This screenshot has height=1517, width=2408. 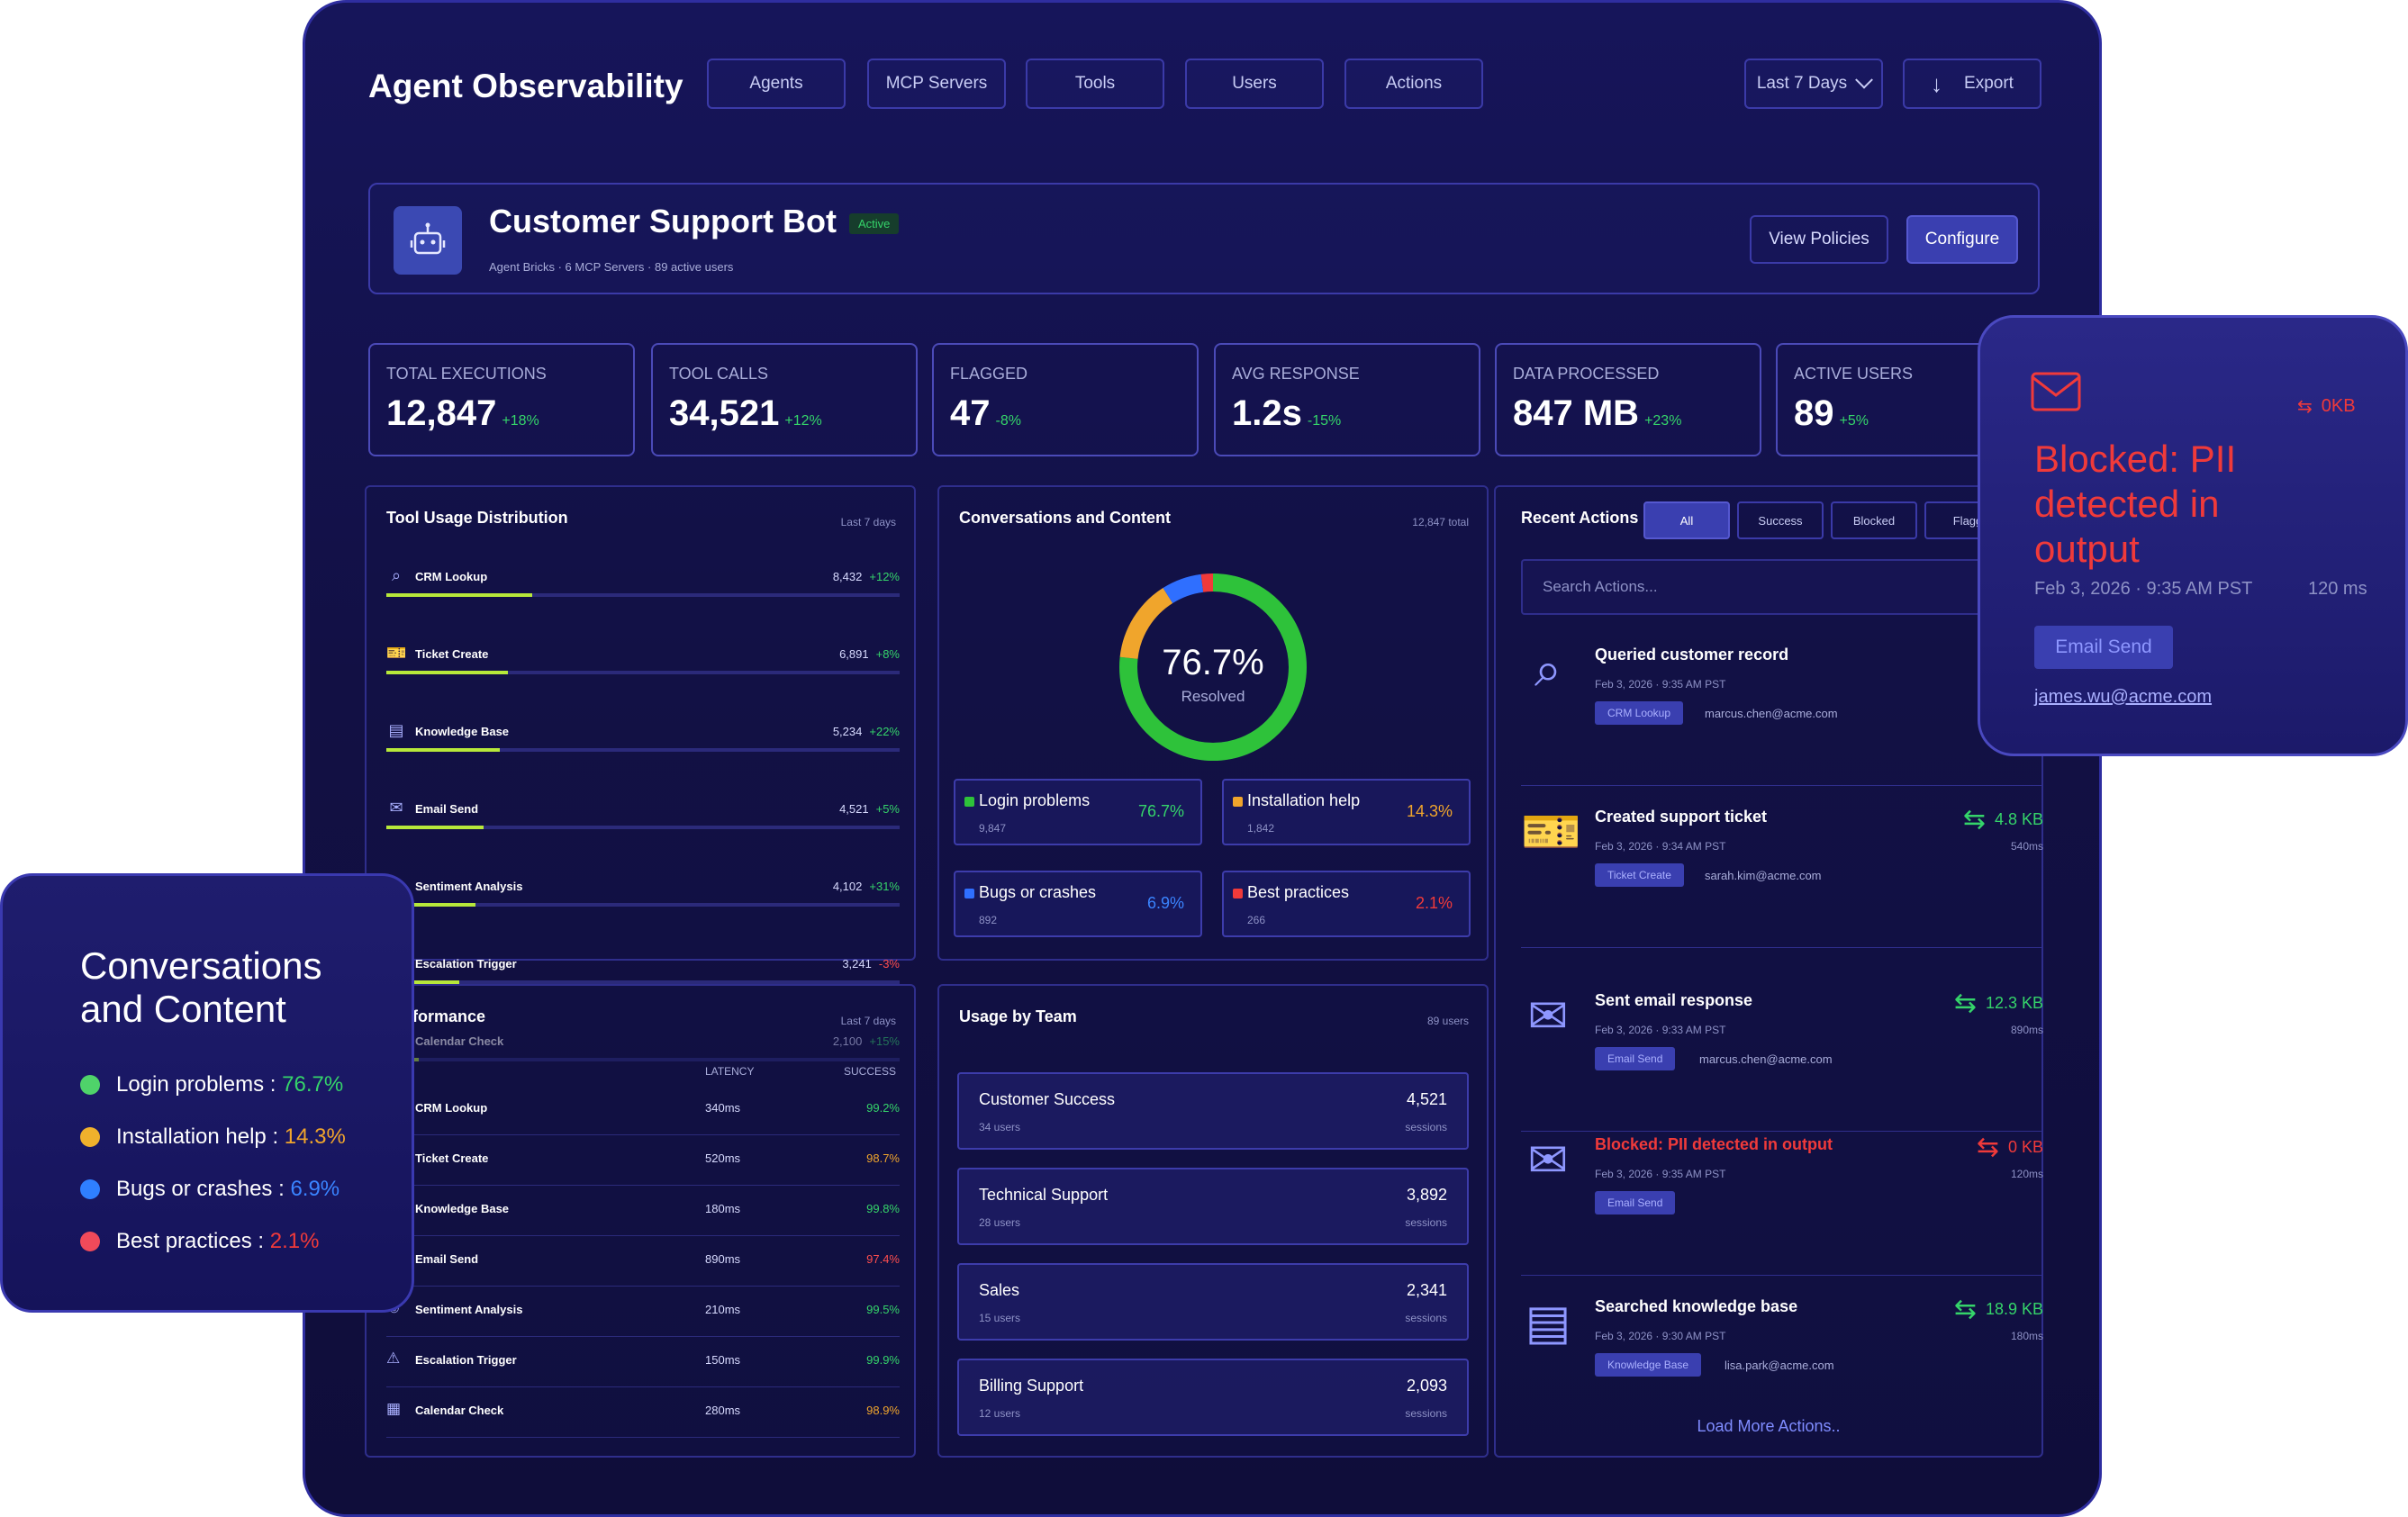 What do you see at coordinates (1440, 522) in the screenshot?
I see `panel-total: 12,847 total` at bounding box center [1440, 522].